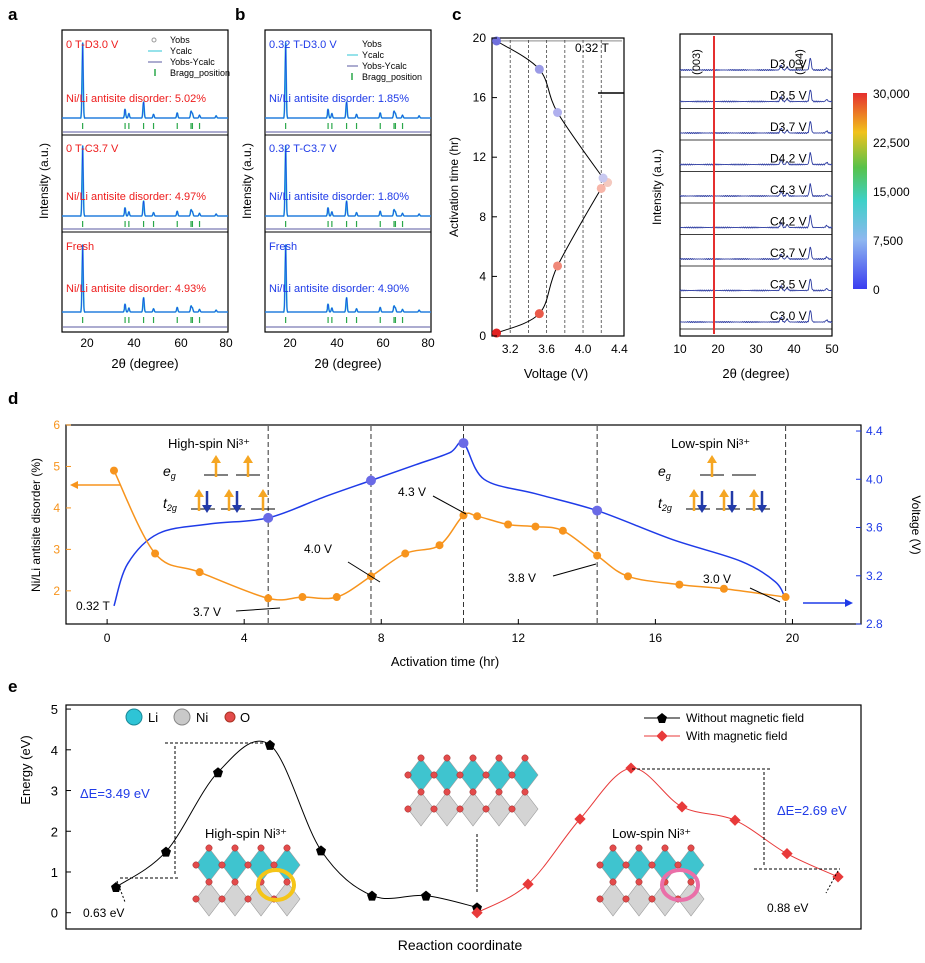 This screenshot has width=925, height=963. Describe the element at coordinates (154, 40) in the screenshot. I see `legend-yobs-marker` at that location.